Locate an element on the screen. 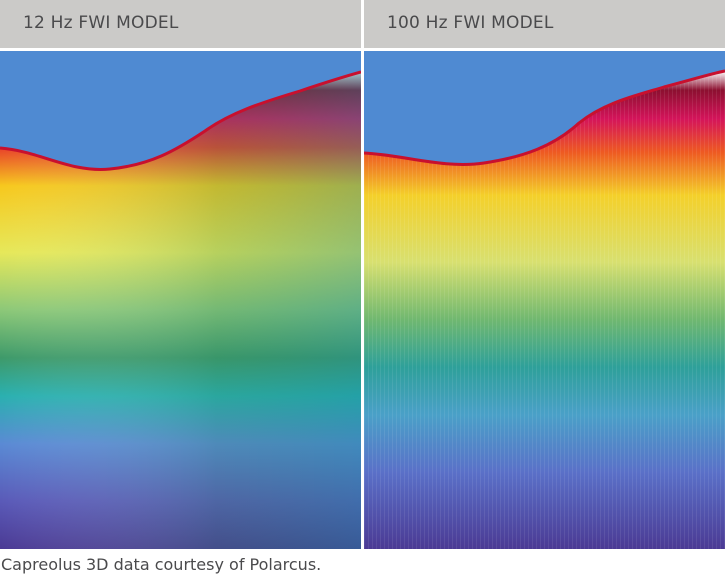  panel-header-100hz: 100 Hz FWI MODEL is located at coordinates (544, 24).